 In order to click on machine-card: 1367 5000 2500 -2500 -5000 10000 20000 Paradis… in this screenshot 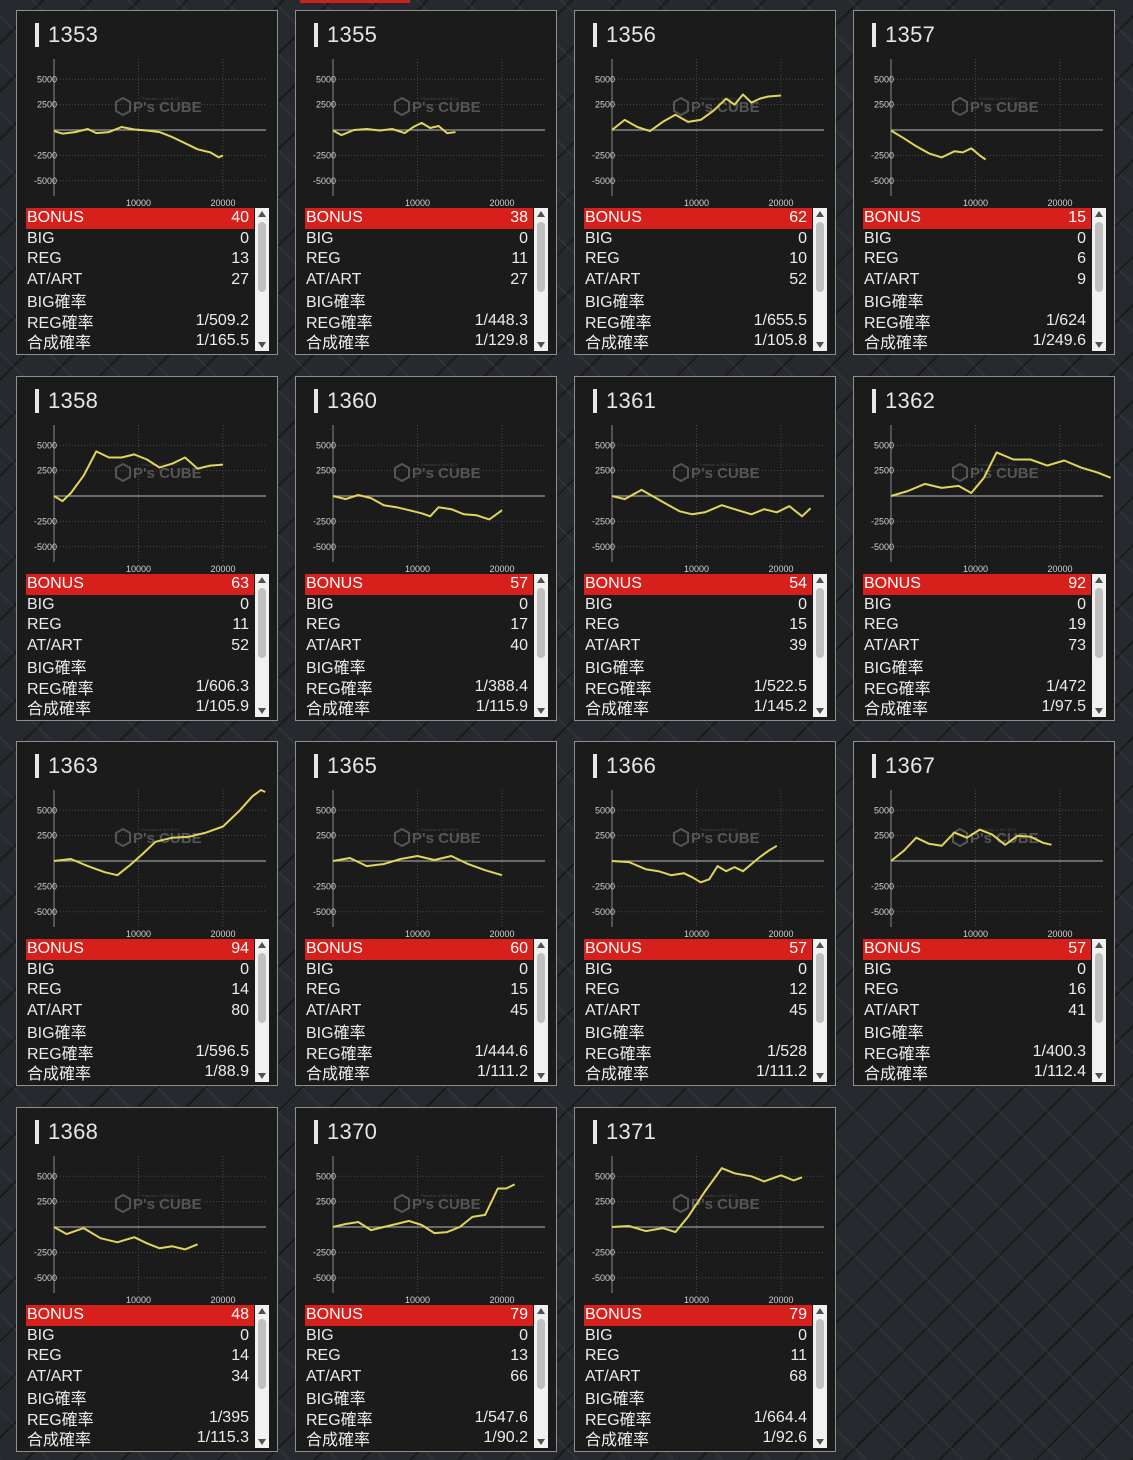, I will do `click(984, 913)`.